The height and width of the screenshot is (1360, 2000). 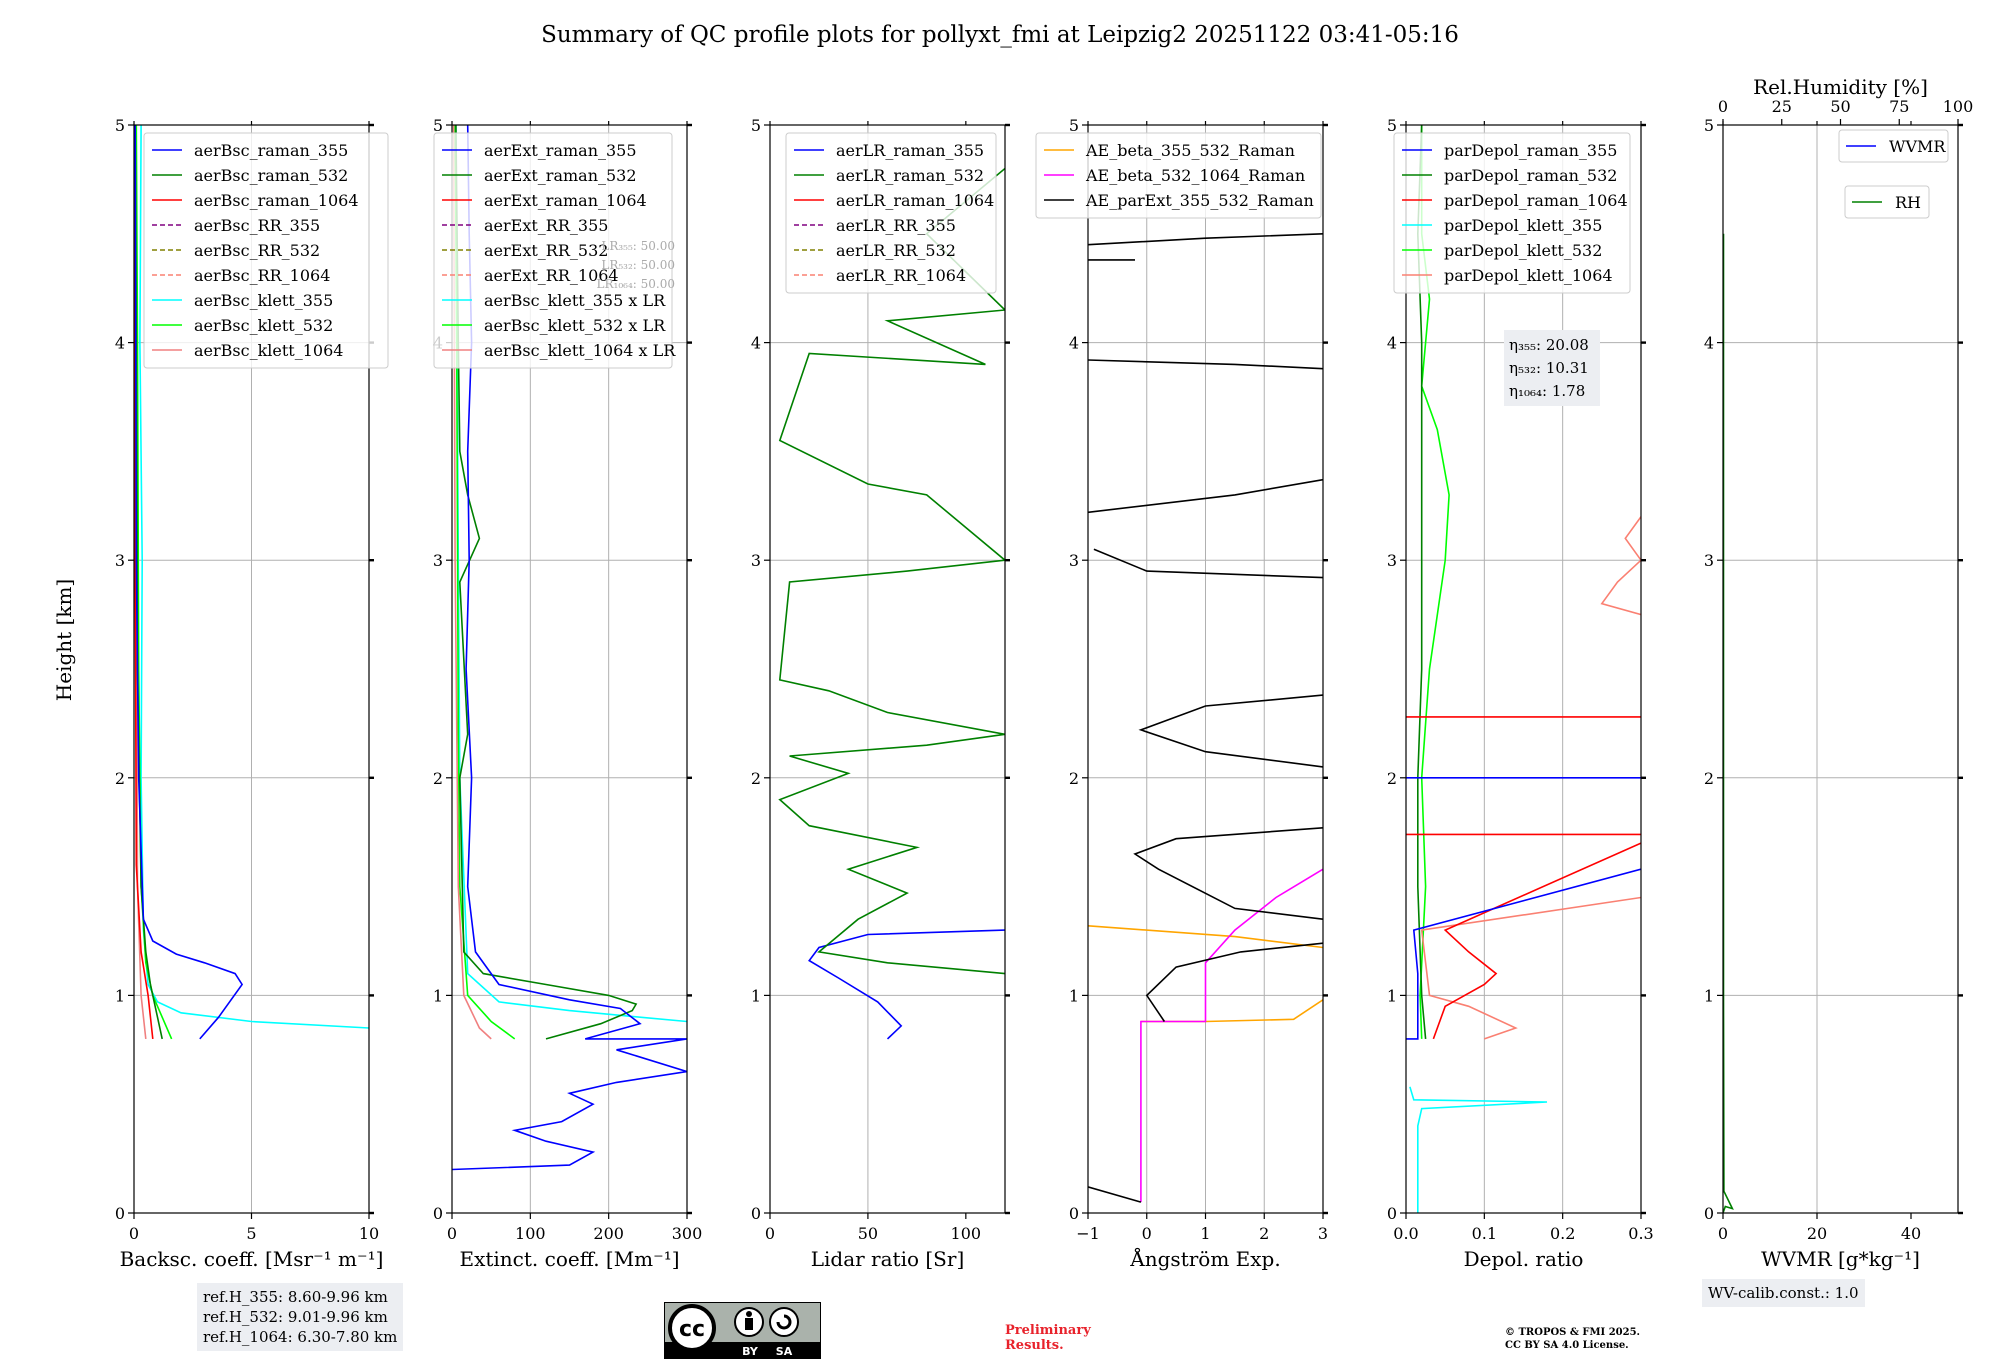 I want to click on top-x-tick-label: 75, so click(x=1899, y=106).